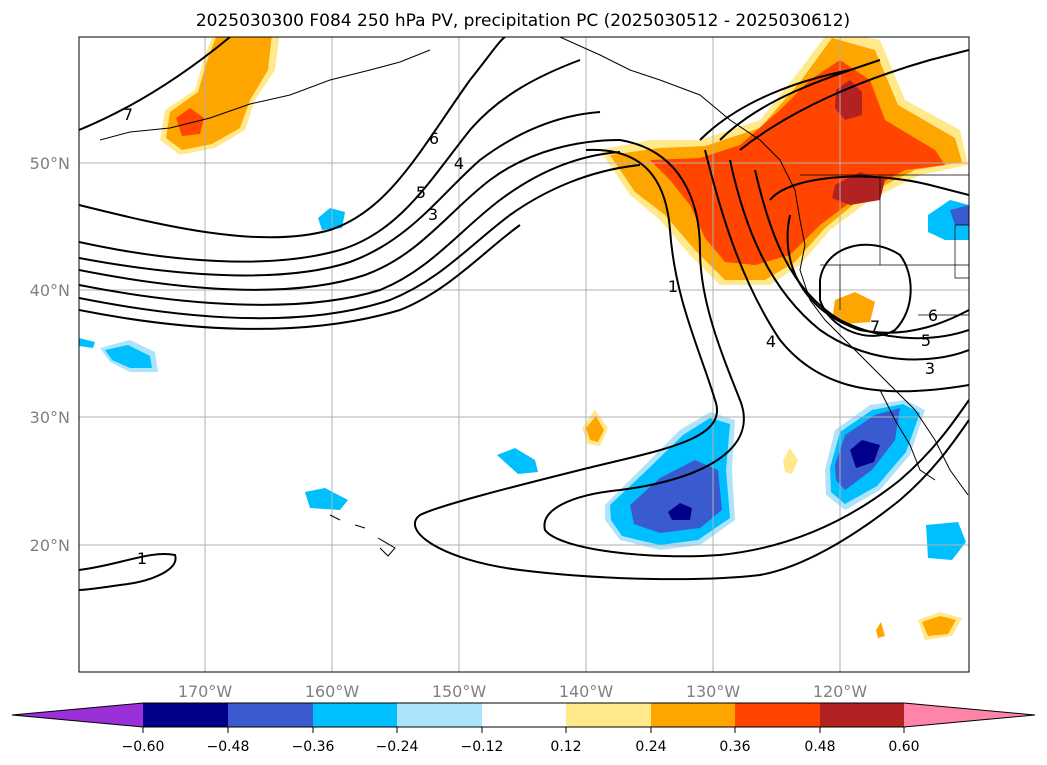 Image resolution: width=1047 pixels, height=765 pixels. Describe the element at coordinates (228, 747) in the screenshot. I see `colorbar-tick-label: −0.48` at that location.